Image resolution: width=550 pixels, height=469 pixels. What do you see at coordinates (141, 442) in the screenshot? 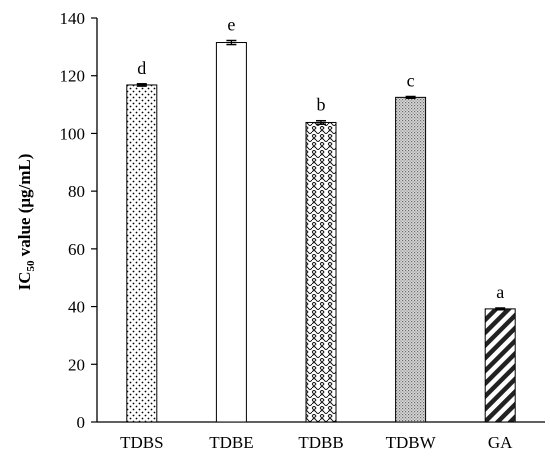
I see `x-tick-label: TDBS` at bounding box center [141, 442].